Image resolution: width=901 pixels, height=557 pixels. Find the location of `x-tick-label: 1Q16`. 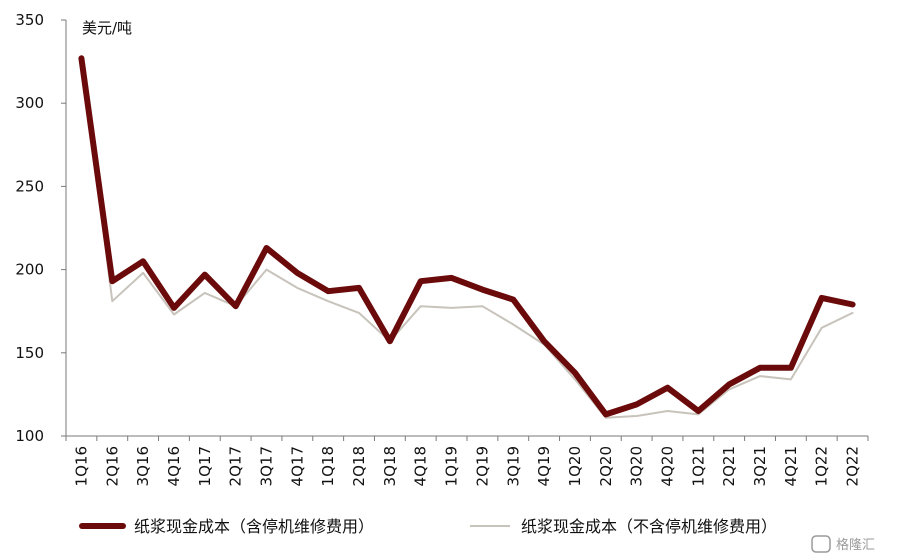

x-tick-label: 1Q16 is located at coordinates (81, 466).